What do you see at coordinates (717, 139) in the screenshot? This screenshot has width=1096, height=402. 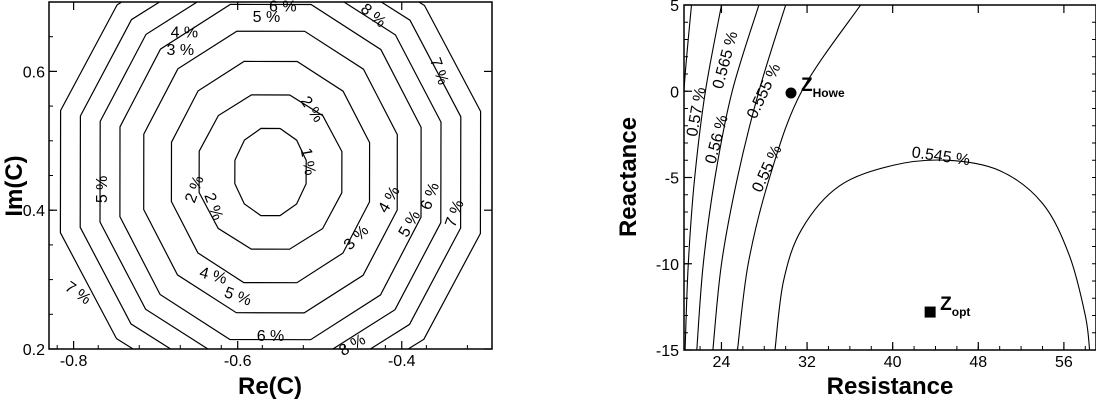 I see `contour-label: 0.56 %` at bounding box center [717, 139].